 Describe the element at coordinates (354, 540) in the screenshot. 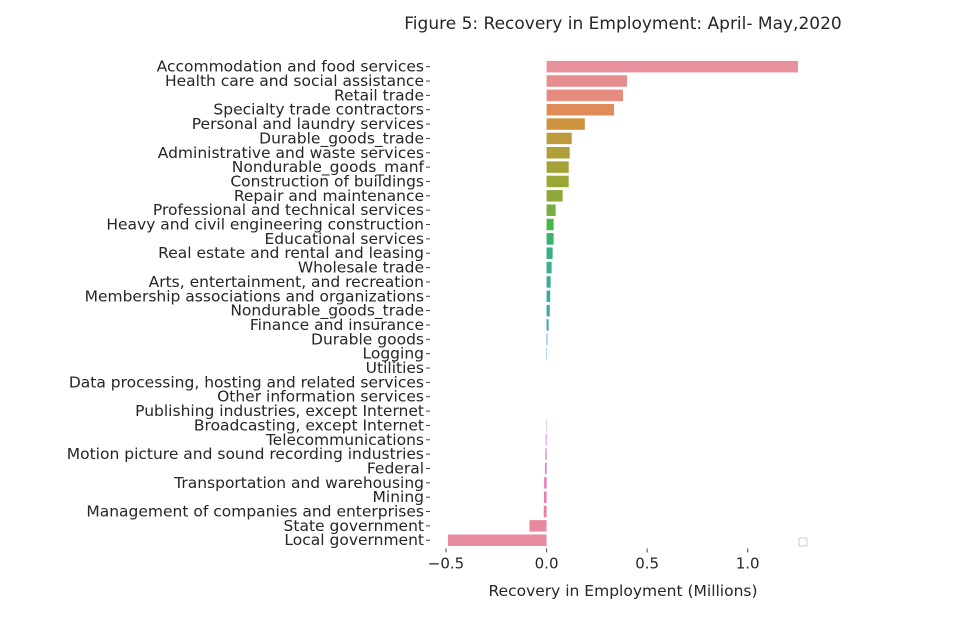

I see `category-label: Local government` at that location.